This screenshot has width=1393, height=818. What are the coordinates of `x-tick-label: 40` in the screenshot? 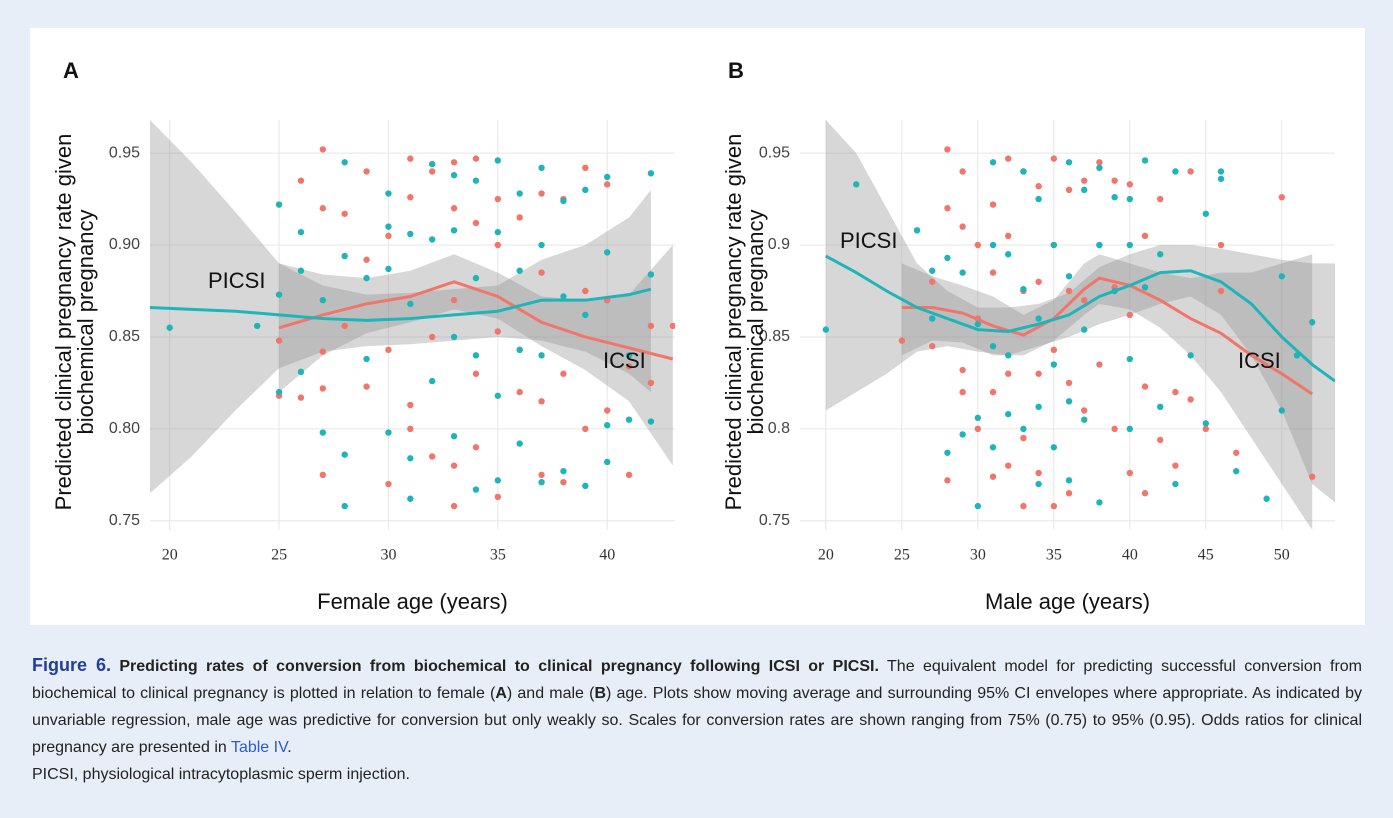 It's located at (607, 555).